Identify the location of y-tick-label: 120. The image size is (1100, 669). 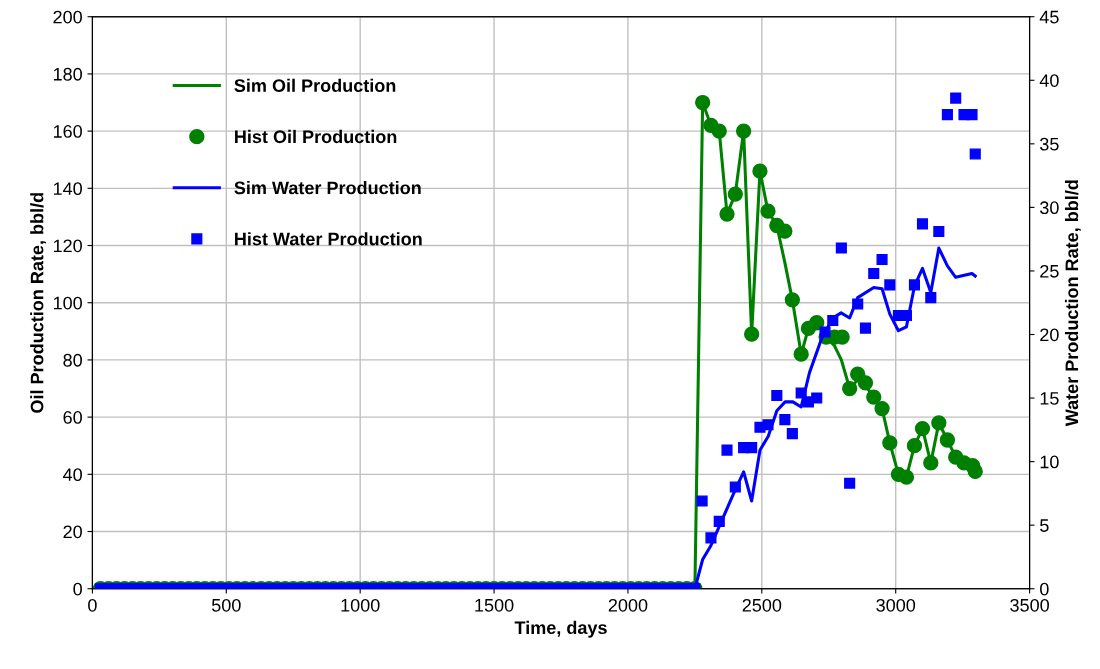
(67, 246).